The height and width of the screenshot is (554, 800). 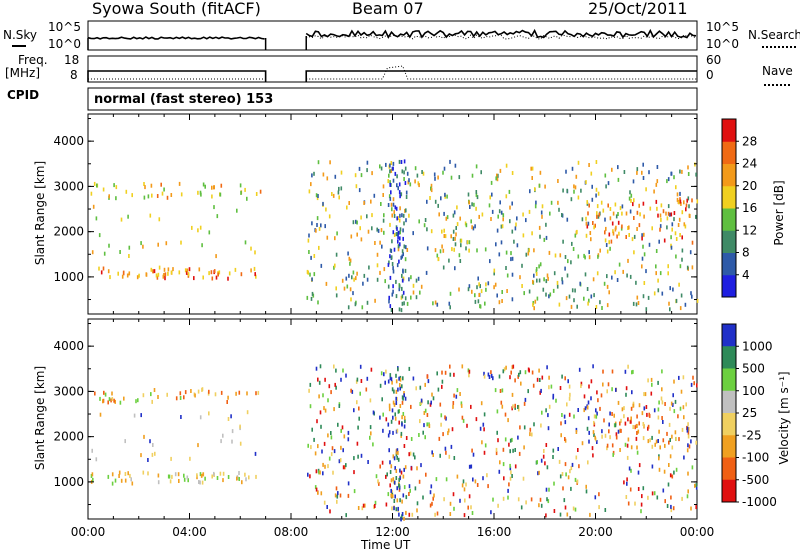 I want to click on colorbar-tick-label: 100, so click(x=753, y=391).